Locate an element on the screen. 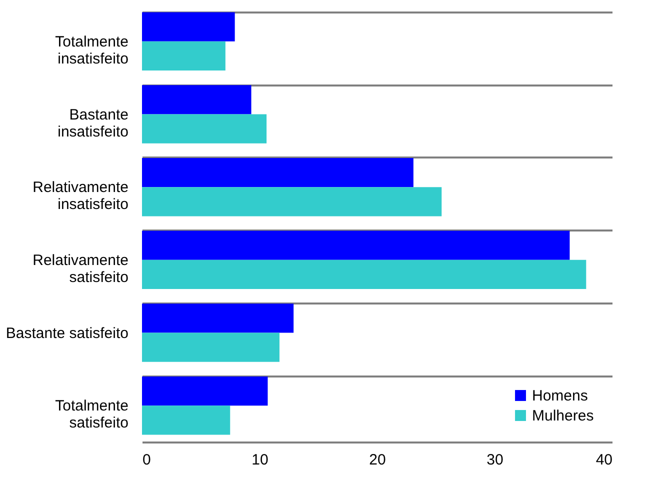 Image resolution: width=661 pixels, height=492 pixels. y-tick-label: Bastante insatisfeito is located at coordinates (93, 123).